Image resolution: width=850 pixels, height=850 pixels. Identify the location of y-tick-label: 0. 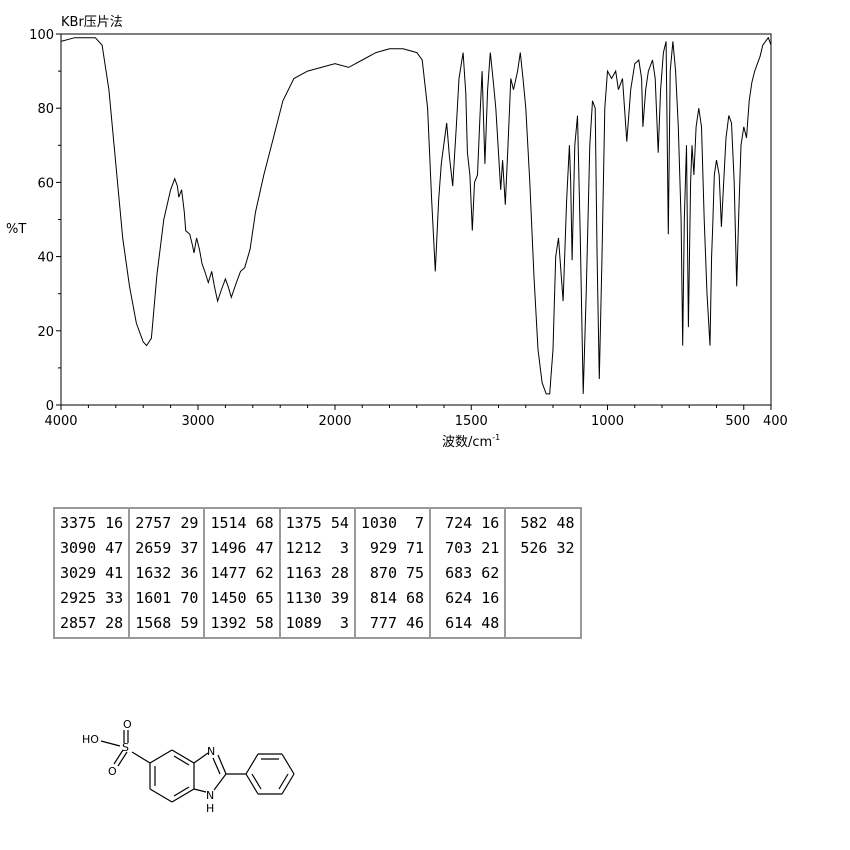
(50, 406).